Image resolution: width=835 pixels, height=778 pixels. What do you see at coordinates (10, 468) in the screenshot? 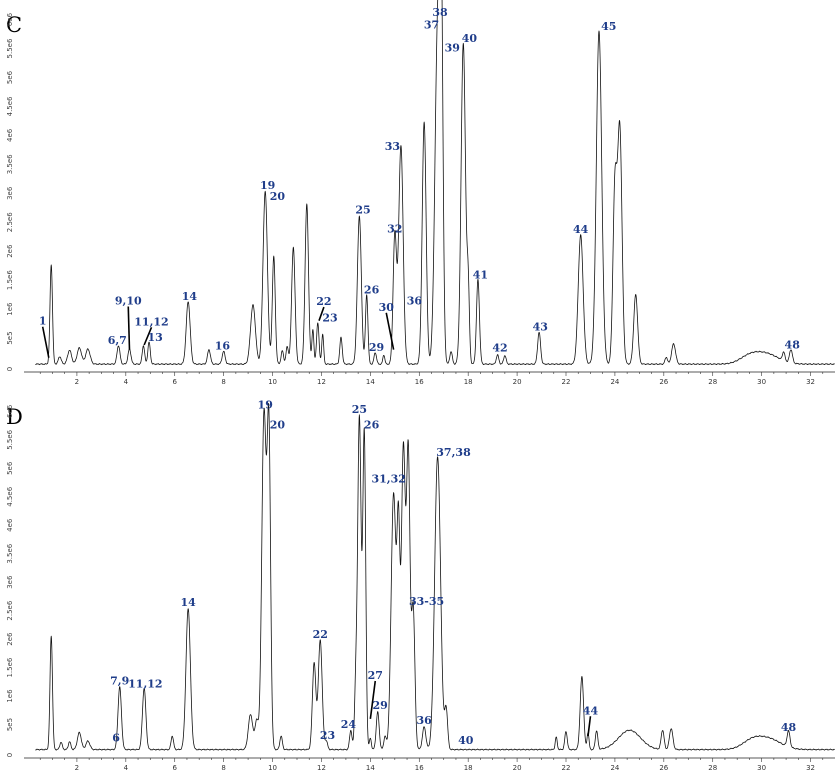
I see `y-tick-label: 5e6` at bounding box center [10, 468].